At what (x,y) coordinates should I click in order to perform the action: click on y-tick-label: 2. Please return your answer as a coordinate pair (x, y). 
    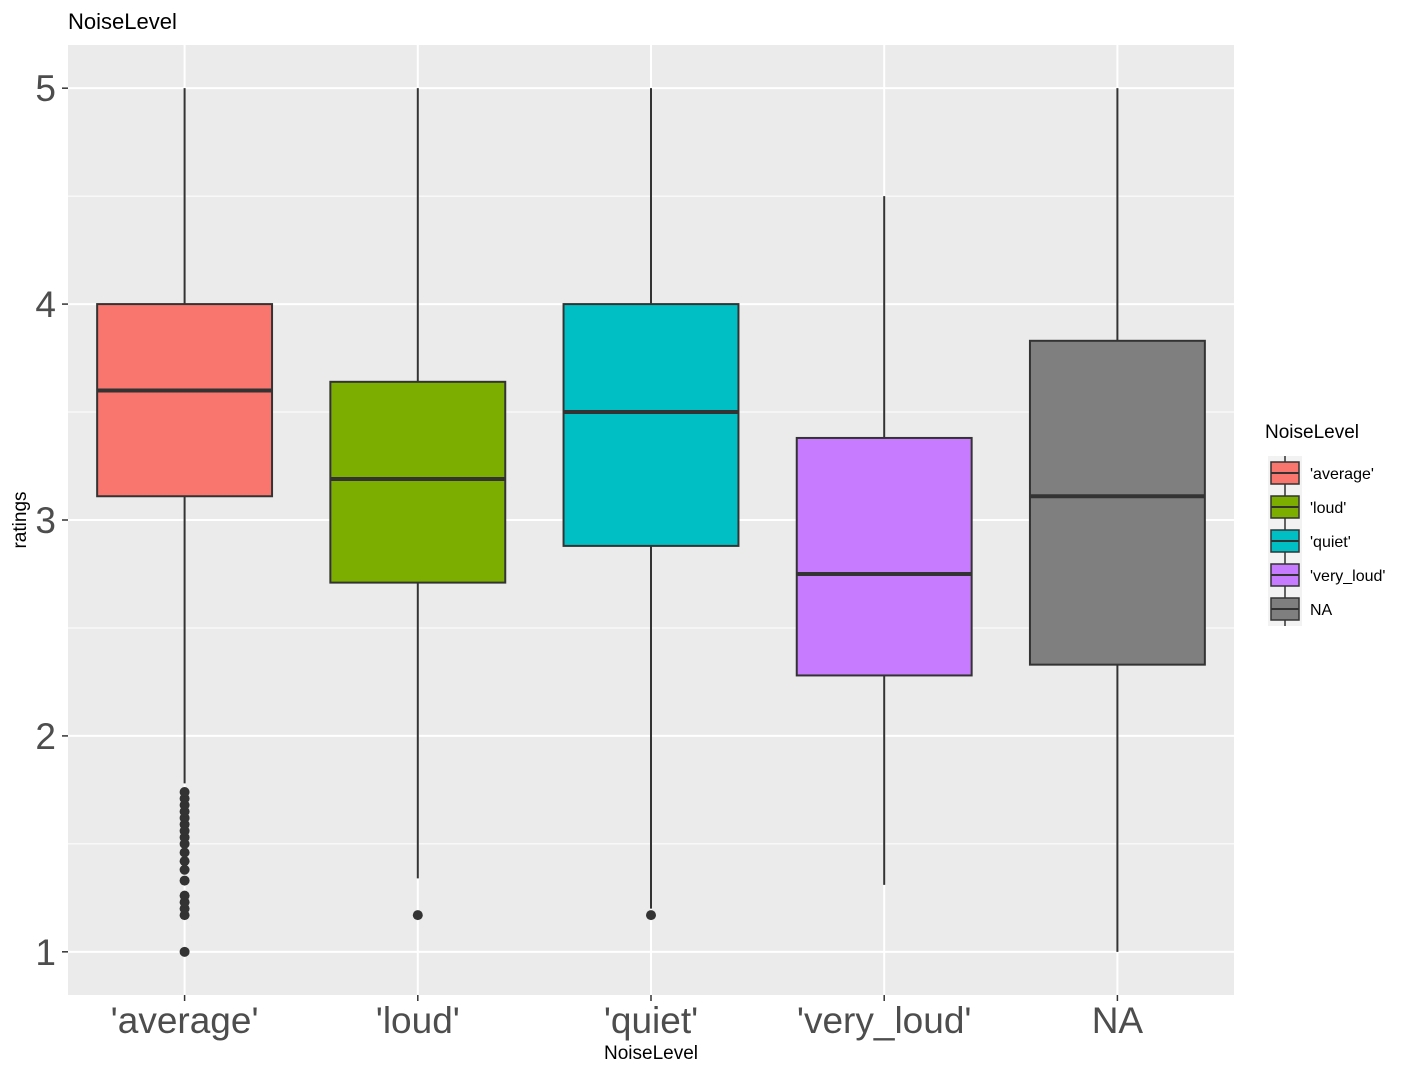
    Looking at the image, I should click on (45, 736).